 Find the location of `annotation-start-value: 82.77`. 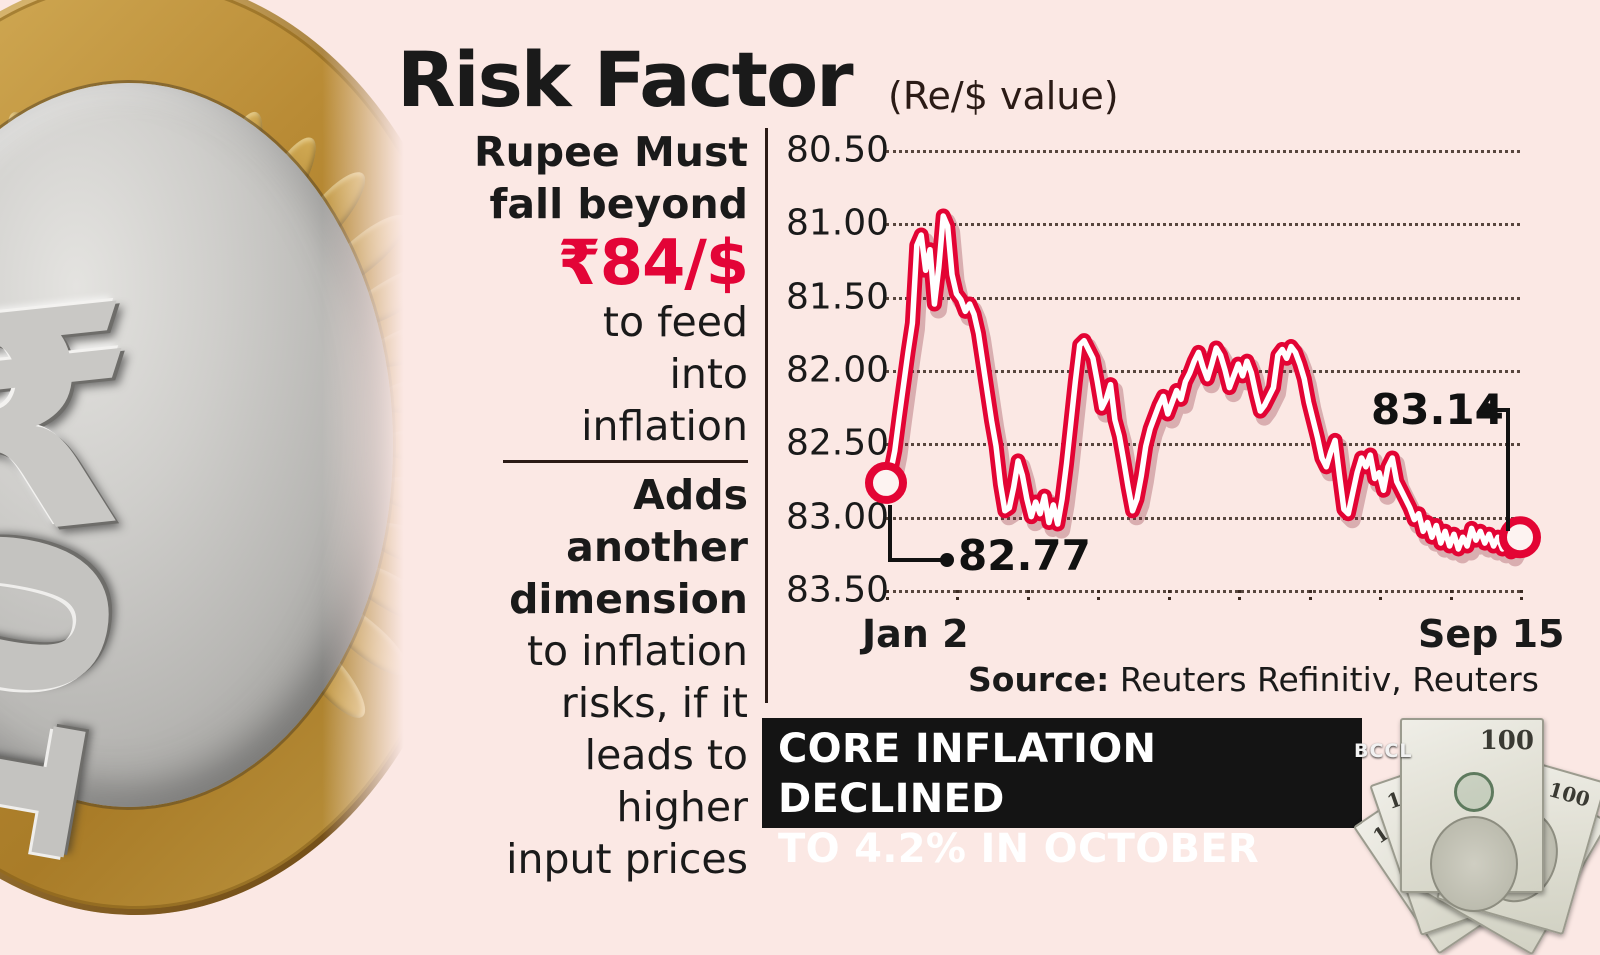

annotation-start-value: 82.77 is located at coordinates (1024, 555).